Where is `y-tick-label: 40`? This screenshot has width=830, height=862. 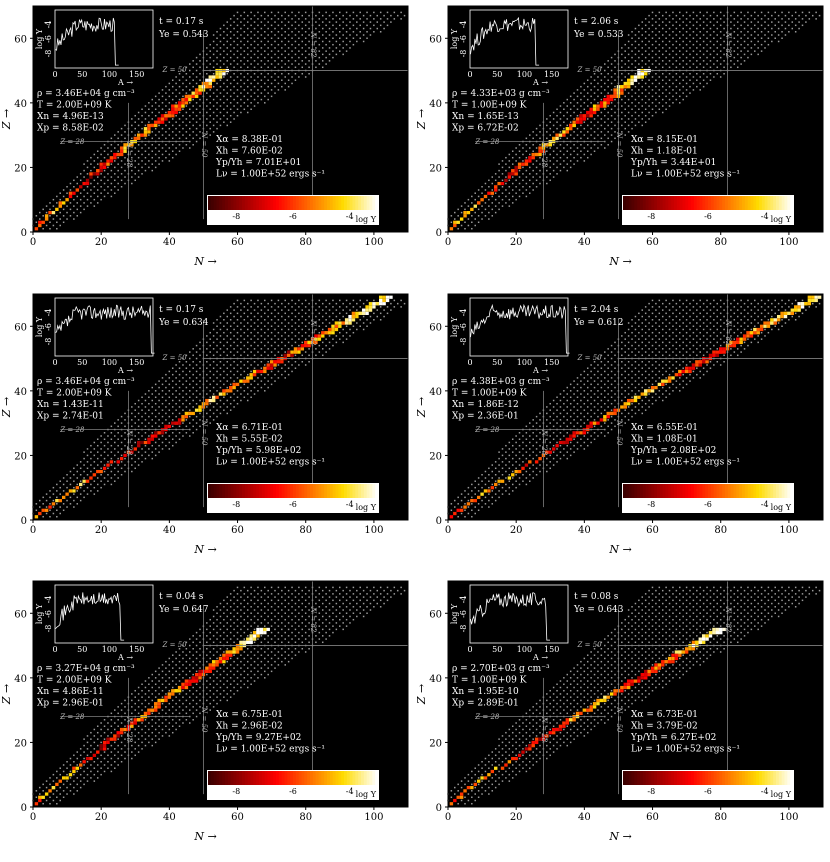 y-tick-label: 40 is located at coordinates (20, 392).